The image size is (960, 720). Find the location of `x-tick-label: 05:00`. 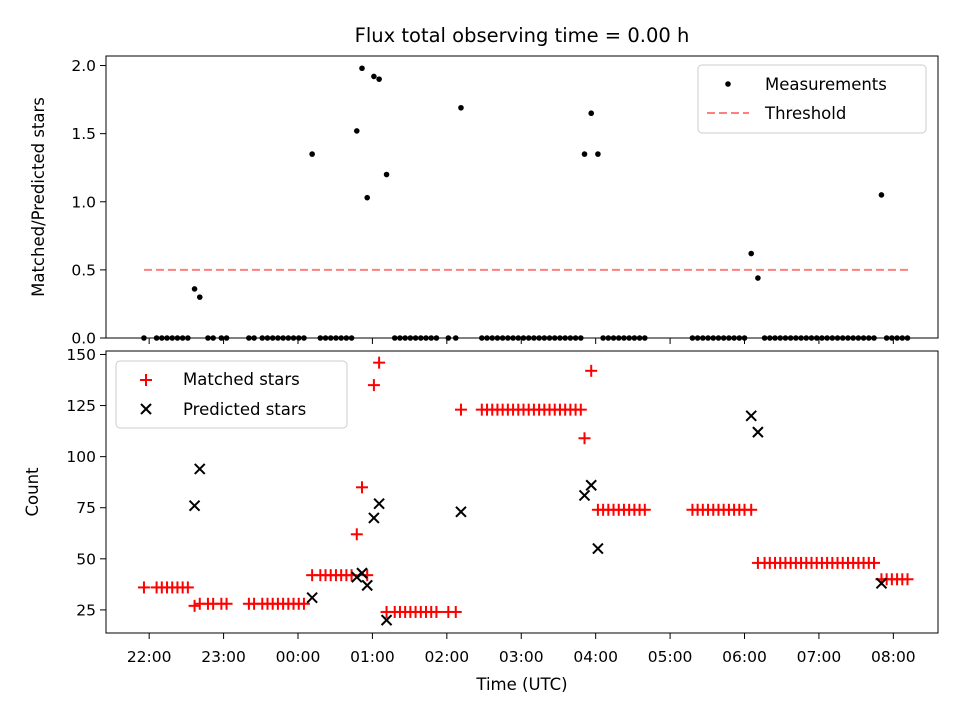

x-tick-label: 05:00 is located at coordinates (670, 657).